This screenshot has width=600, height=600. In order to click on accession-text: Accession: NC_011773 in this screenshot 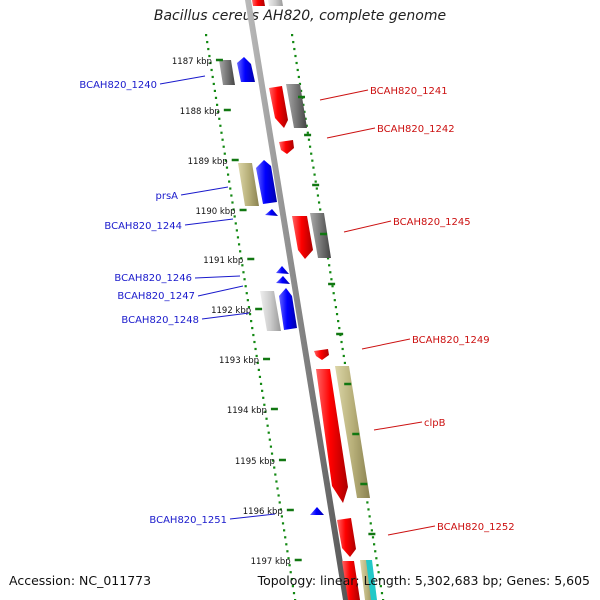, I will do `click(80, 580)`.